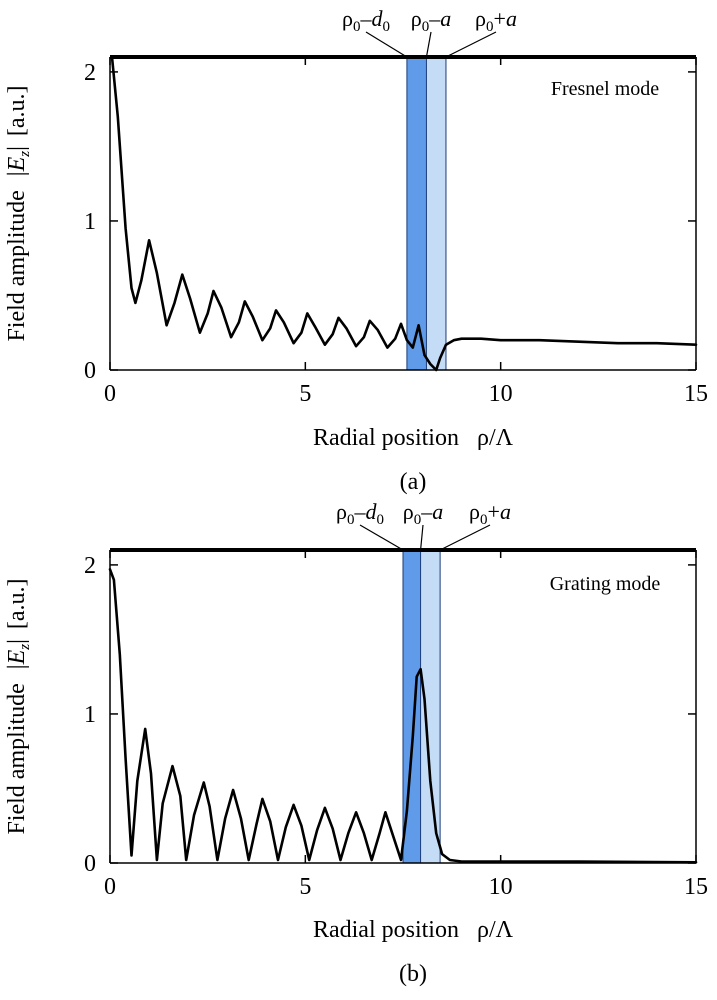 Image resolution: width=717 pixels, height=1000 pixels. What do you see at coordinates (413, 482) in the screenshot?
I see `panel-caption: (a)` at bounding box center [413, 482].